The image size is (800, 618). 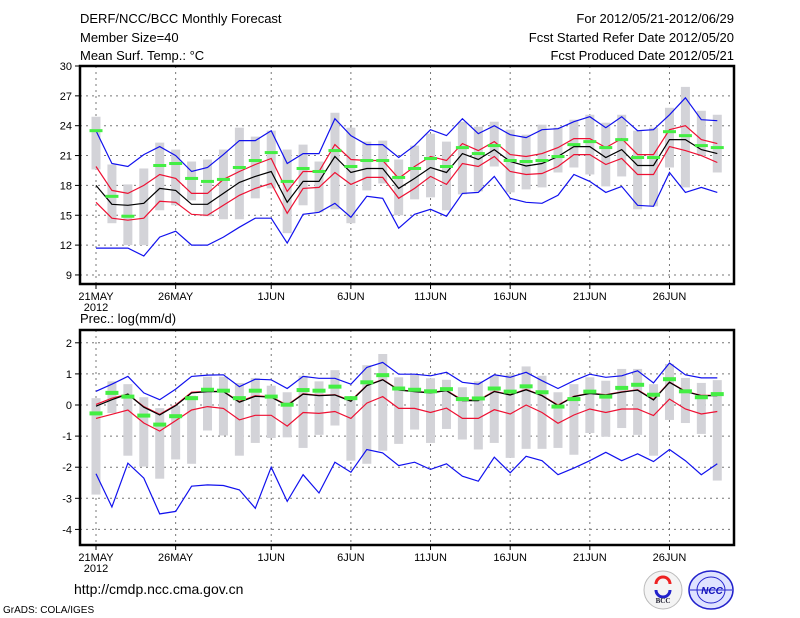 What do you see at coordinates (67, 499) in the screenshot?
I see `precip-ytick-label: -3` at bounding box center [67, 499].